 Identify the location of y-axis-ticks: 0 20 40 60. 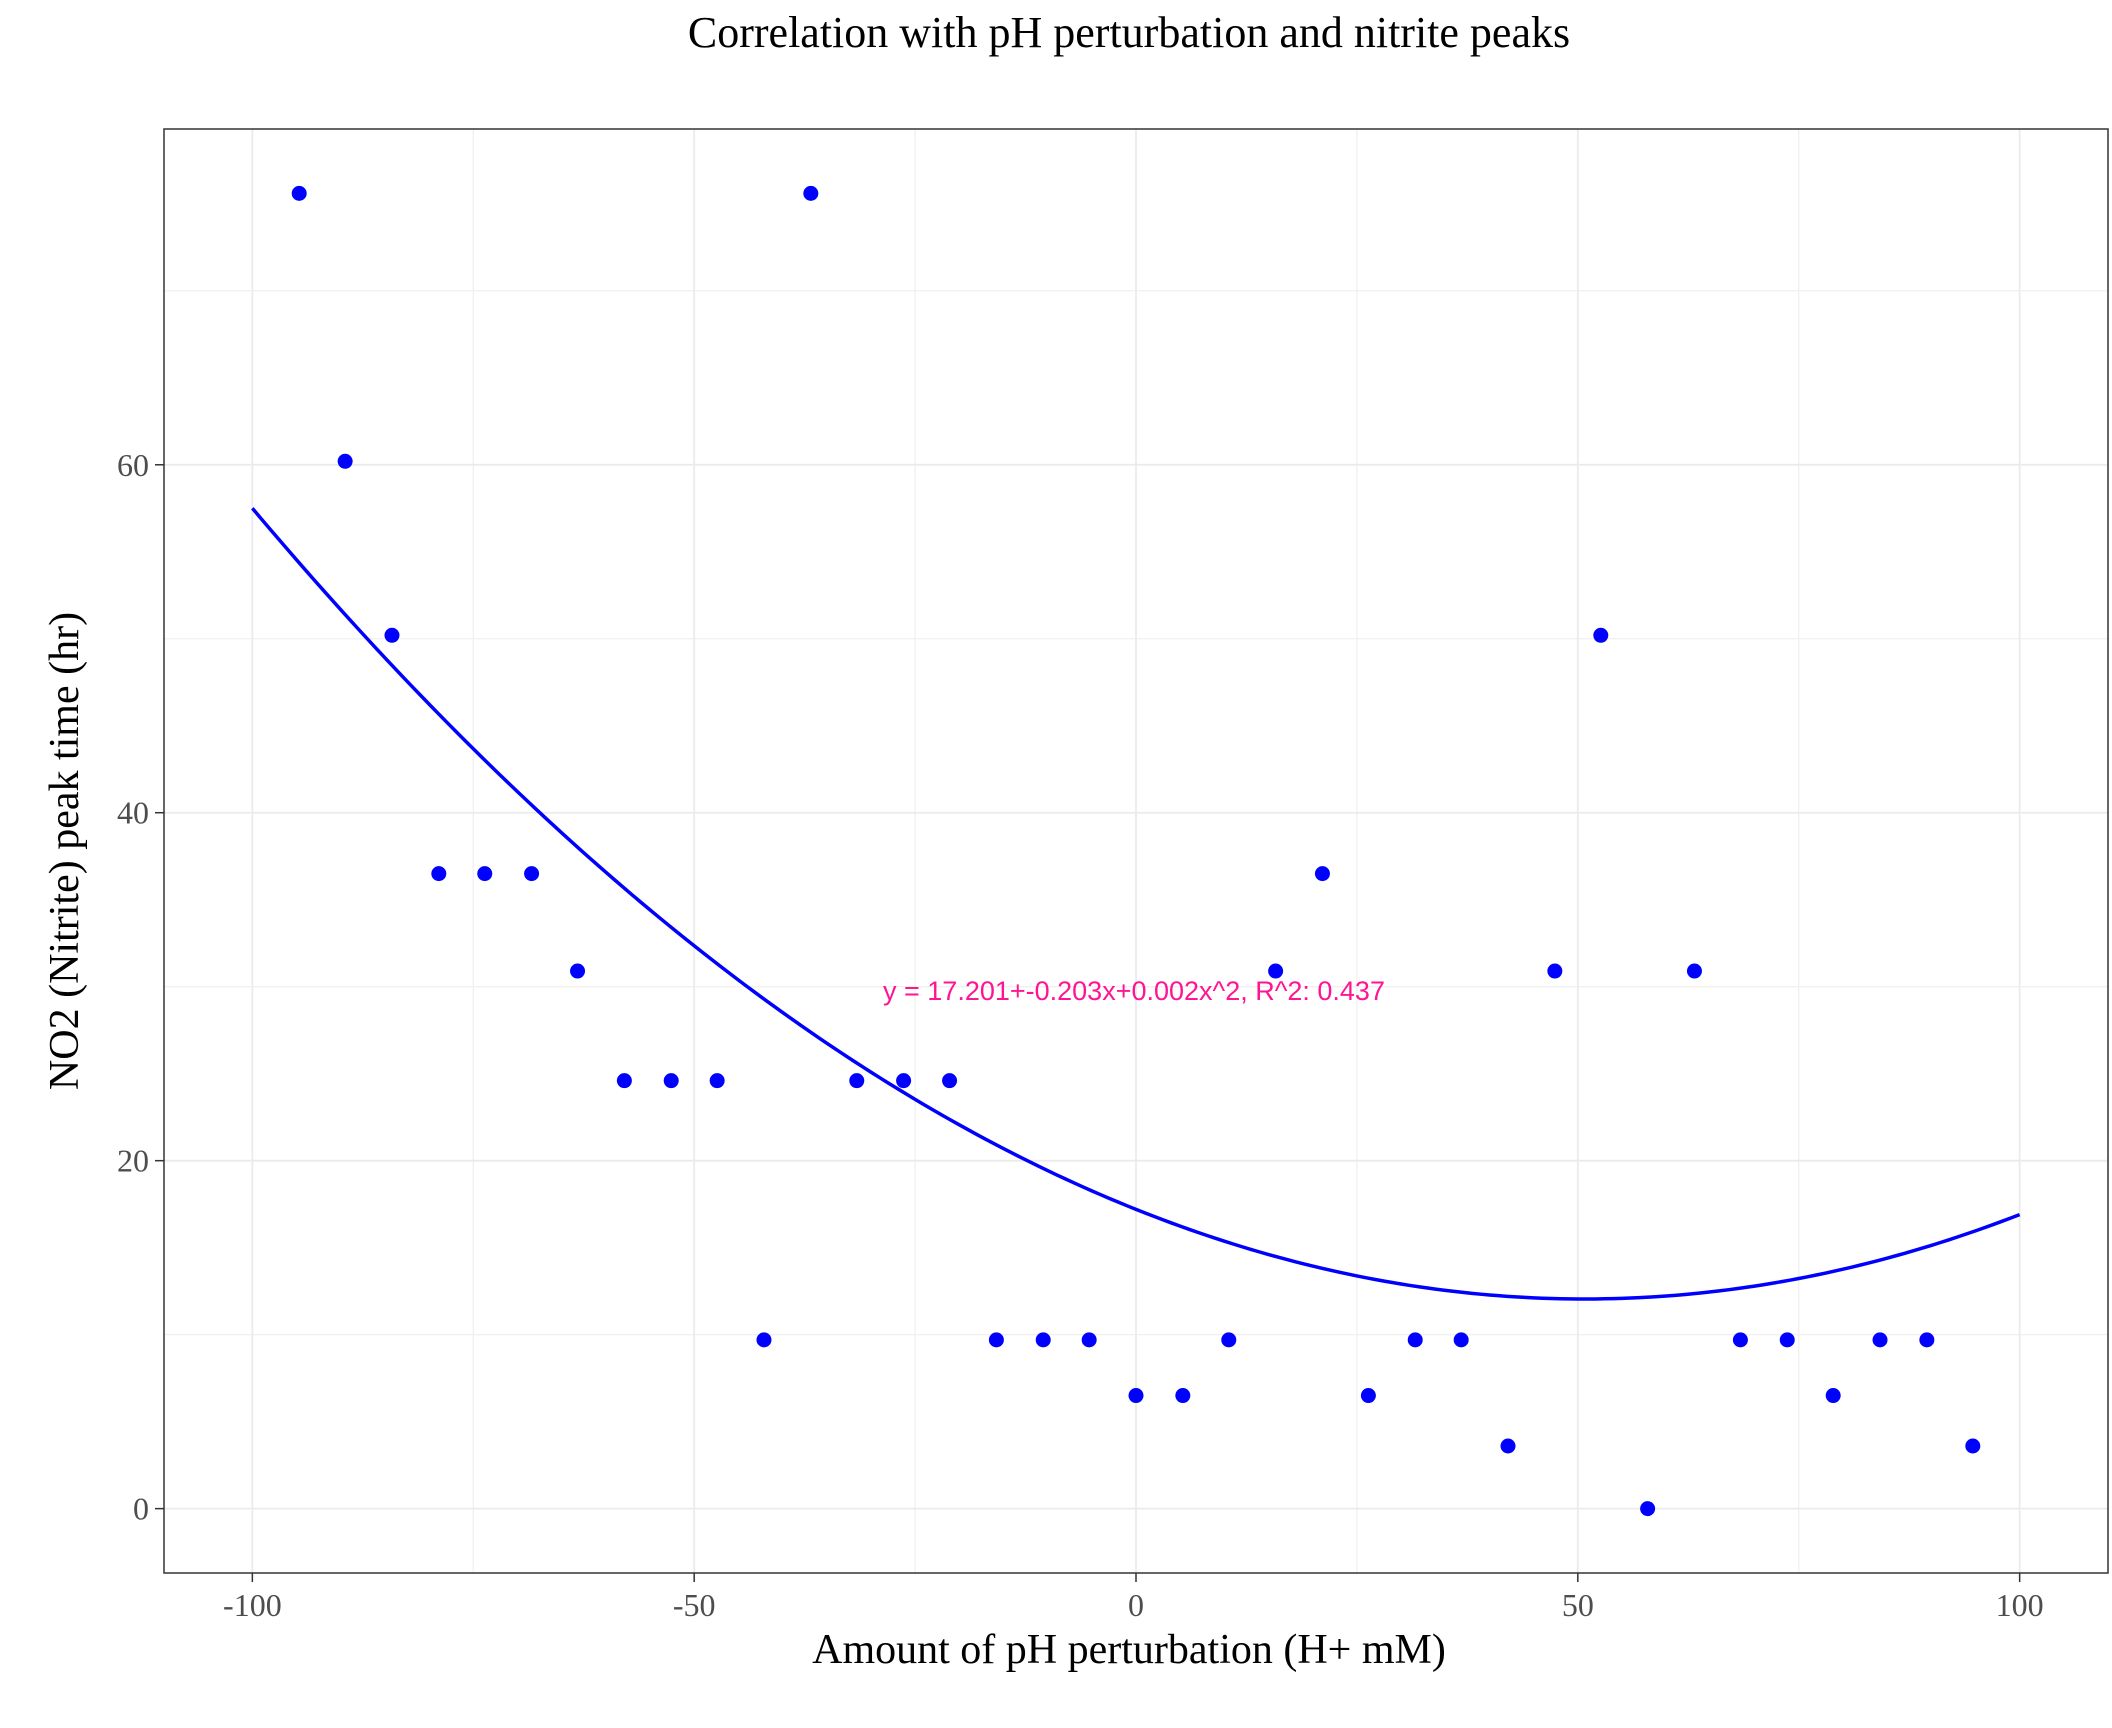
(140, 987).